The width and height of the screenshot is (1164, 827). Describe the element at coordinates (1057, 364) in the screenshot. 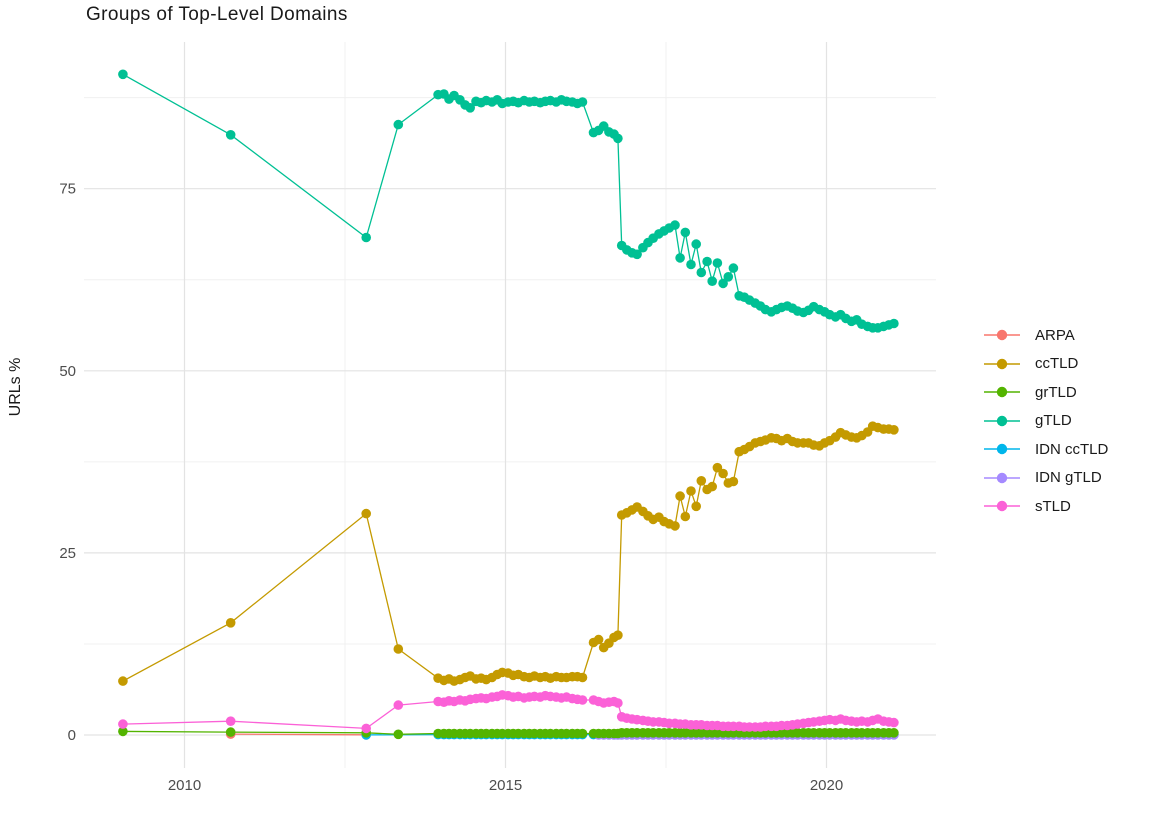

I see `legend-label: ccTLD` at that location.